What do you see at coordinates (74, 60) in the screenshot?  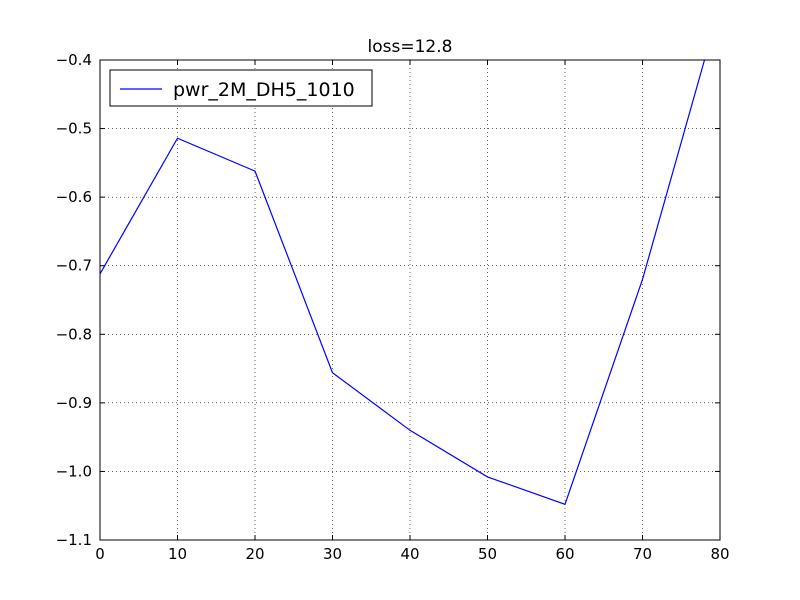 I see `y-tick-label: −0.4` at bounding box center [74, 60].